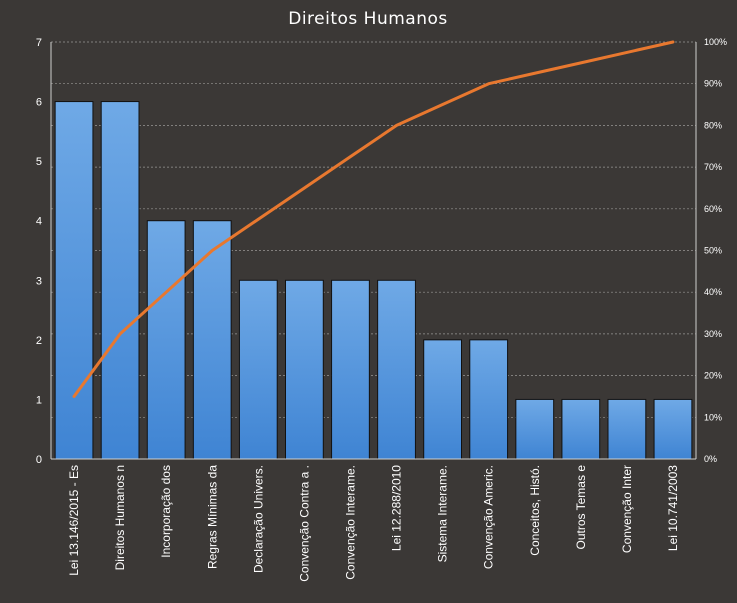  I want to click on x-tick-label: Direitos Humanos n, so click(120, 517).